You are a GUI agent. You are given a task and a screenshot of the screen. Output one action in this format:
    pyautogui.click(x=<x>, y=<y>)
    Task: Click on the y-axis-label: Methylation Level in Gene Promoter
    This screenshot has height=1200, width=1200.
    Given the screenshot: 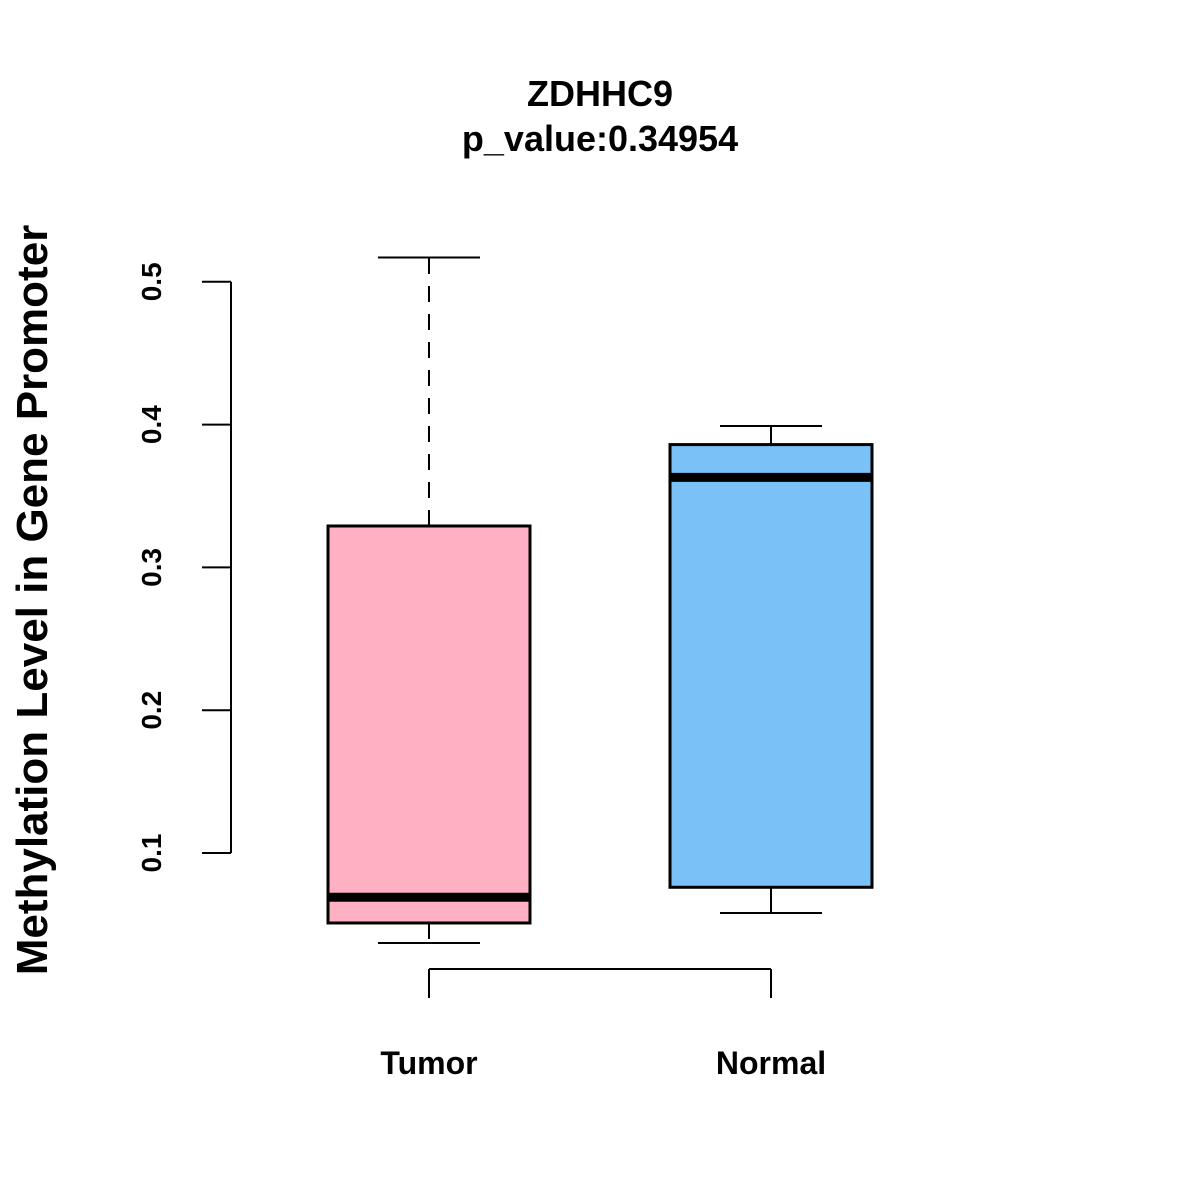 What is the action you would take?
    pyautogui.click(x=32, y=600)
    